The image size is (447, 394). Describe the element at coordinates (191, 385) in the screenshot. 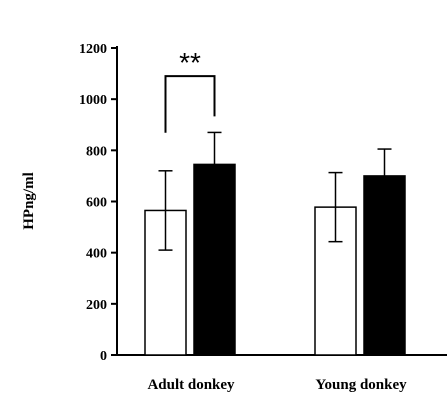

I see `category-label: Adult donkey` at that location.